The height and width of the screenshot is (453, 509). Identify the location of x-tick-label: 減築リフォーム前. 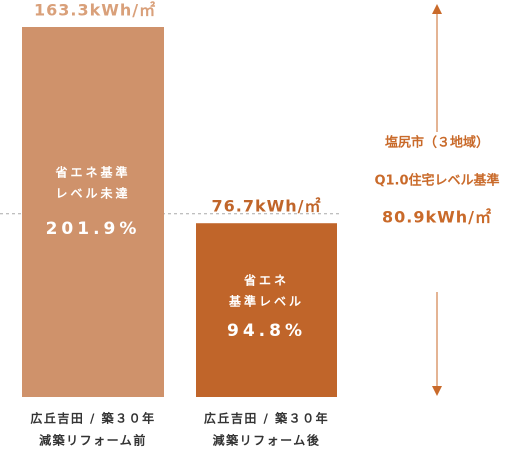
(93, 440).